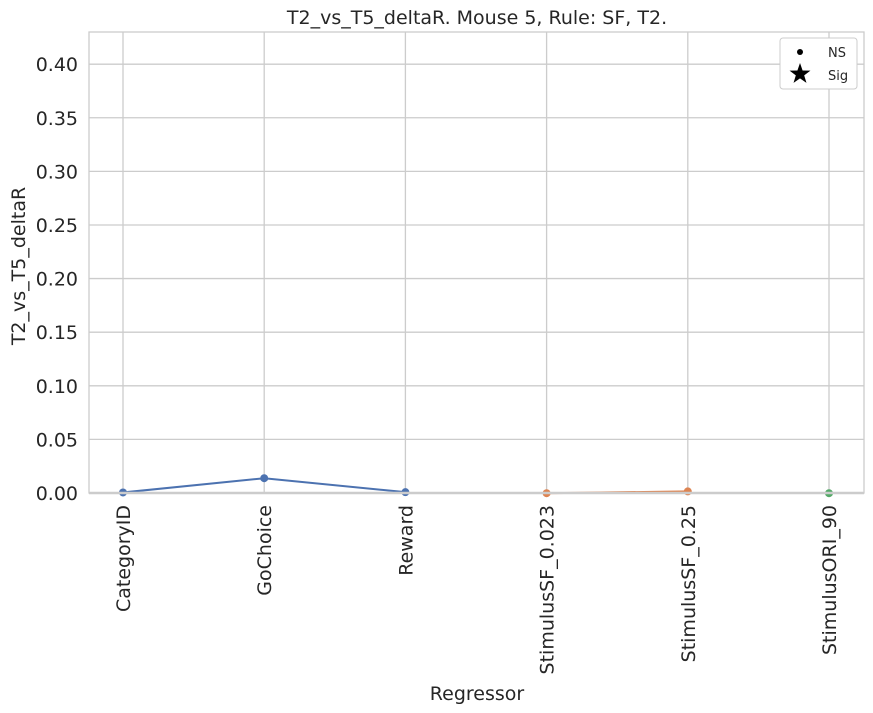  I want to click on x-tick-label: StimulusORI_90, so click(830, 580).